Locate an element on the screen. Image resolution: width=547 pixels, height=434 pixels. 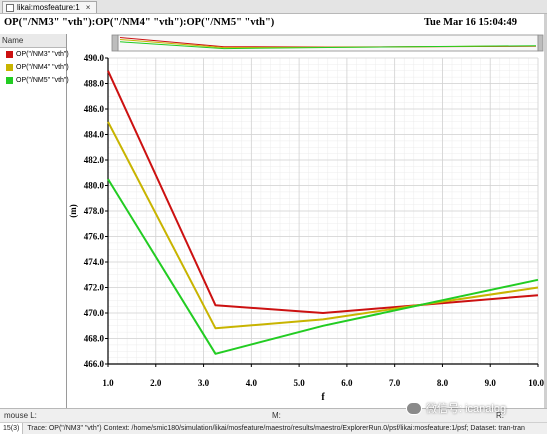
x-tick-label: 9.0 is located at coordinates (491, 383).